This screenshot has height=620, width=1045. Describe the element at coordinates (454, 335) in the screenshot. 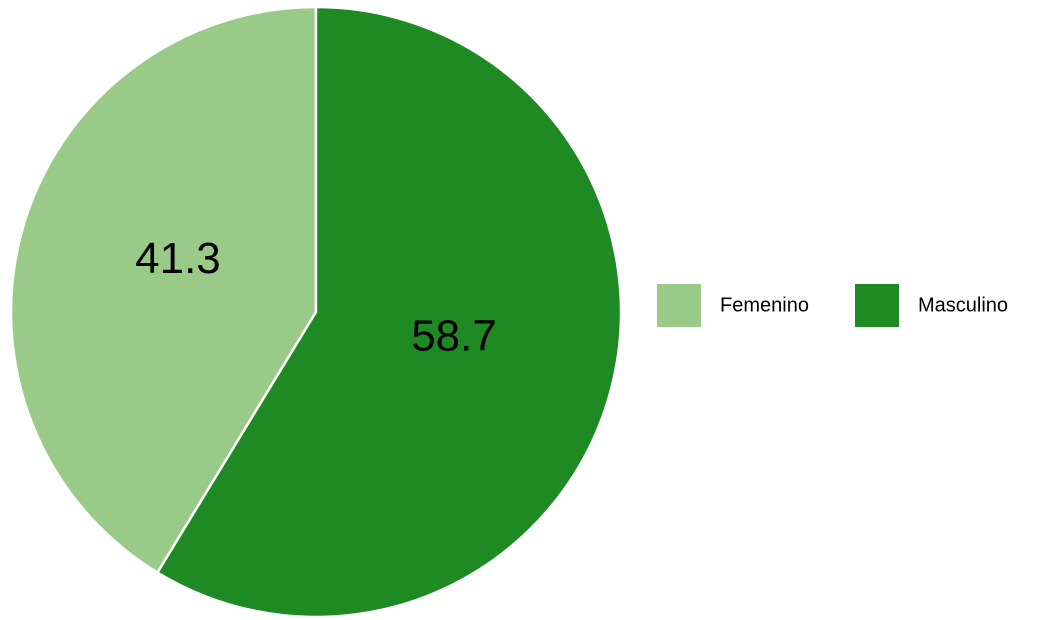

I see `slice-label: 58.7` at that location.